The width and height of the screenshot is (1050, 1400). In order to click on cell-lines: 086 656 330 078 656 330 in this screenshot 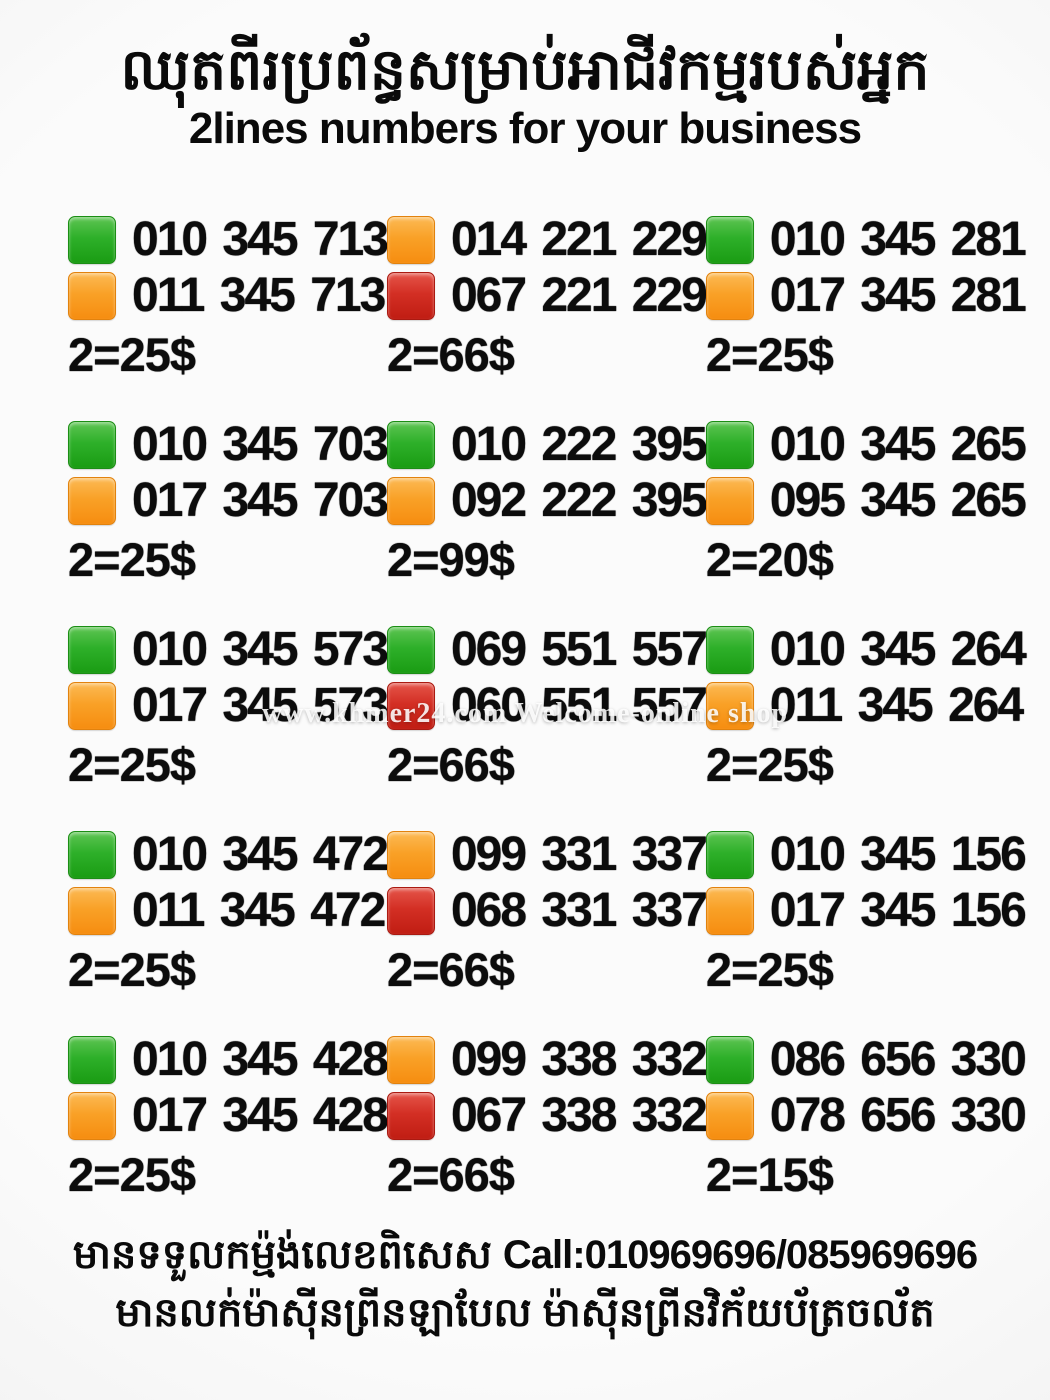, I will do `click(866, 1087)`.